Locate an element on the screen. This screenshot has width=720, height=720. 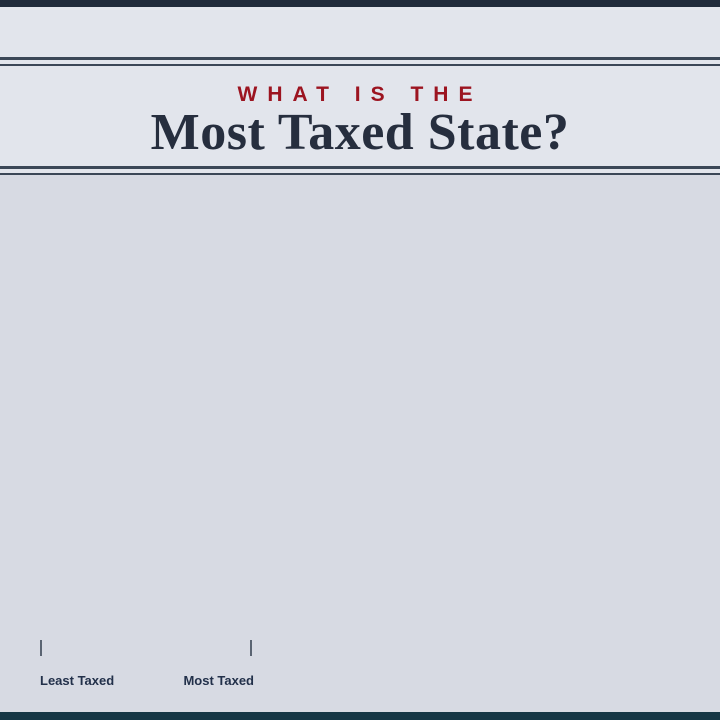
legend-tick-right is located at coordinates (251, 648).